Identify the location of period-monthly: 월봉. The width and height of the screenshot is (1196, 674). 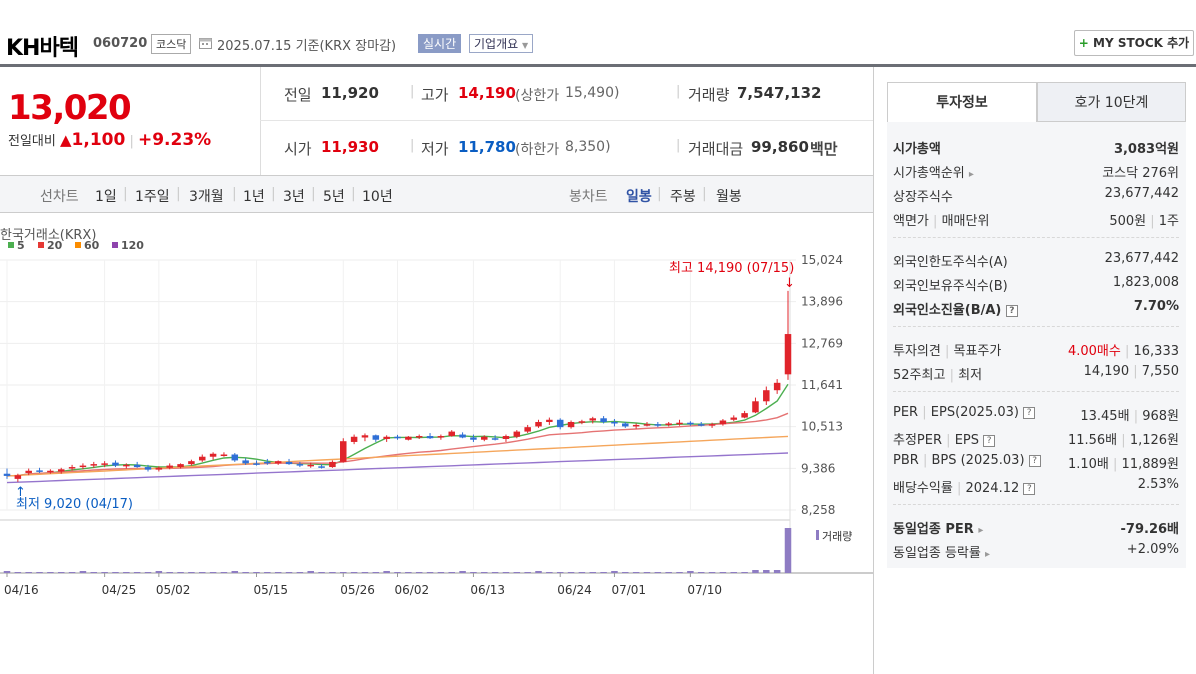
(729, 197).